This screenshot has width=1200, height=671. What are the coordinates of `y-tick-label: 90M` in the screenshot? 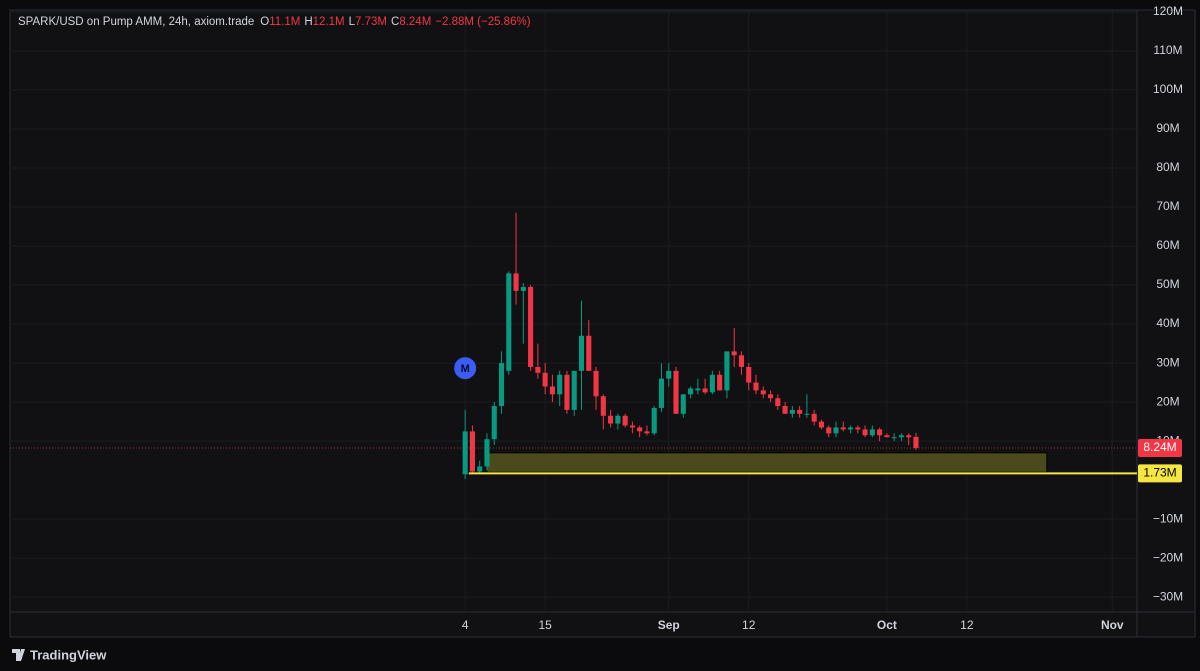 It's located at (1167, 128).